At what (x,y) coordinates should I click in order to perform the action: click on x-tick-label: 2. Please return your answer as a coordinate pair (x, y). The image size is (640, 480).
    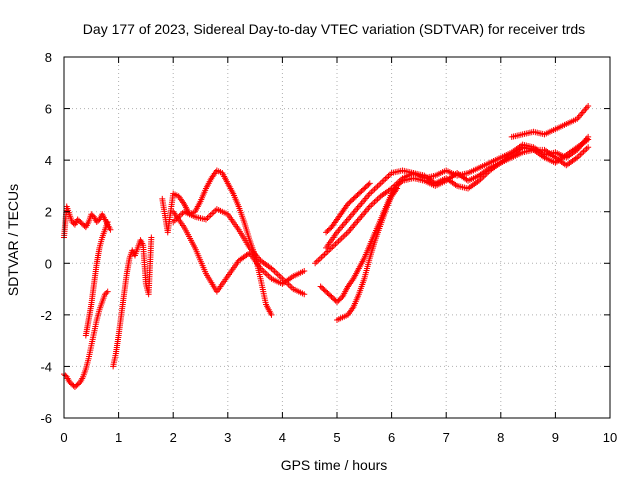
    Looking at the image, I should click on (173, 437).